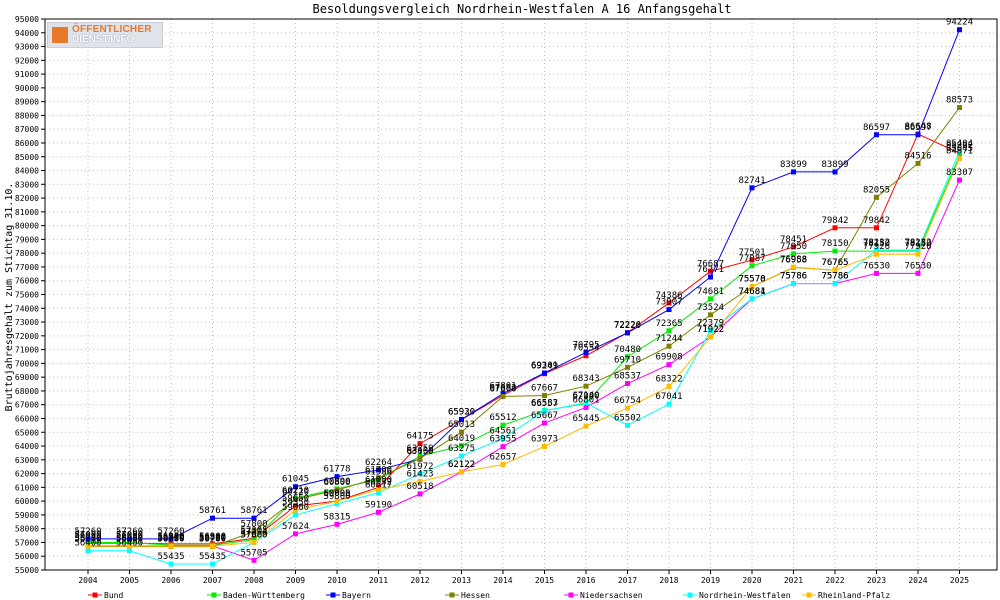 The height and width of the screenshot is (600, 1000). I want to click on data-label: 56900, so click(170, 537).